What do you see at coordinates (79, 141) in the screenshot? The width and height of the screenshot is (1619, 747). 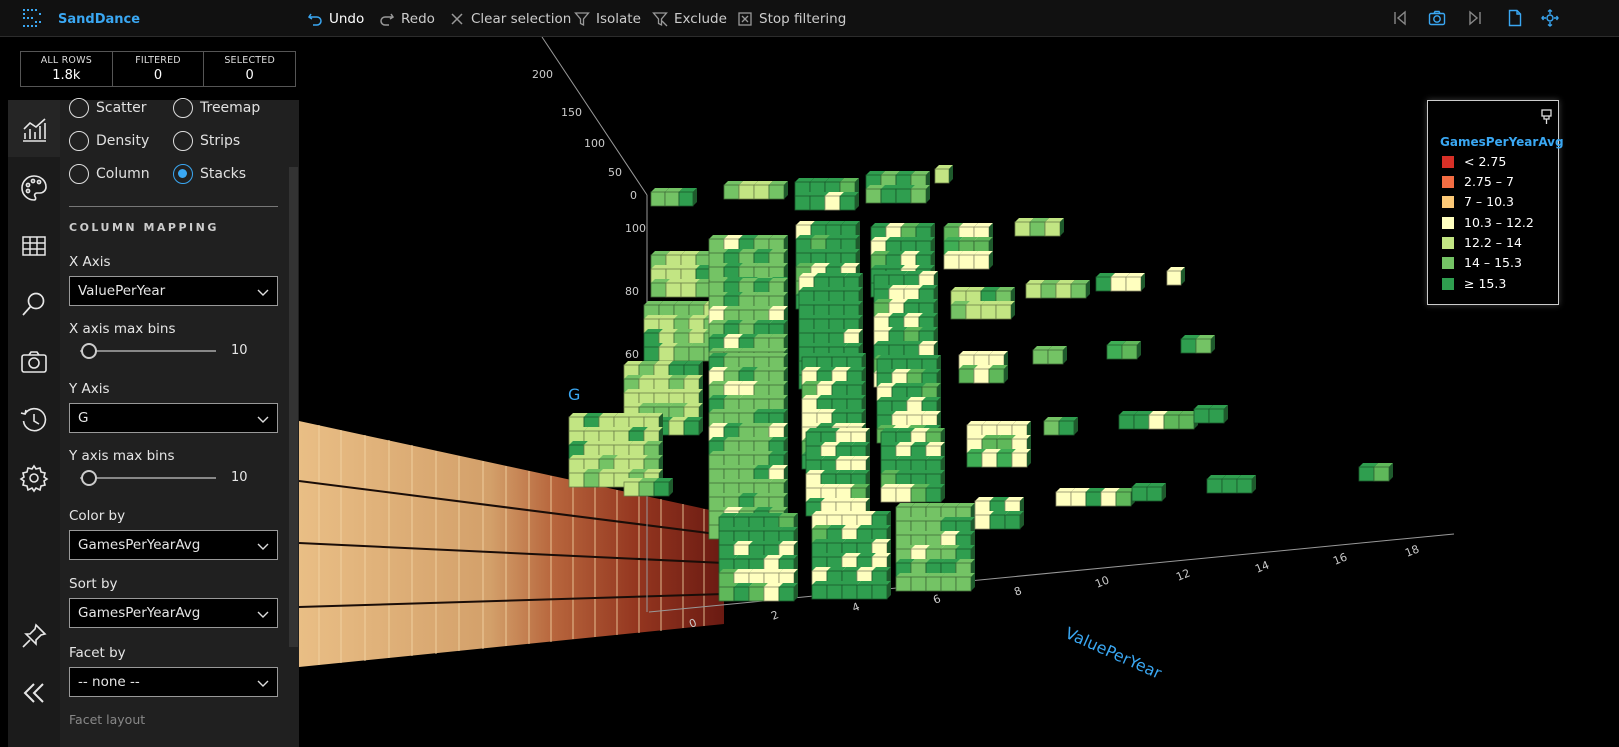 I see `radio-density` at bounding box center [79, 141].